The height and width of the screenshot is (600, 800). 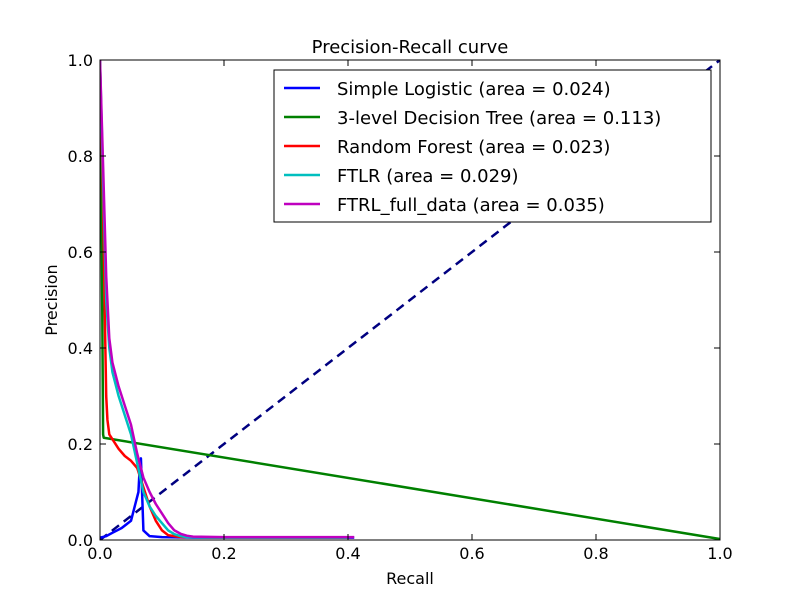 I want to click on legend-box, so click(x=492, y=146).